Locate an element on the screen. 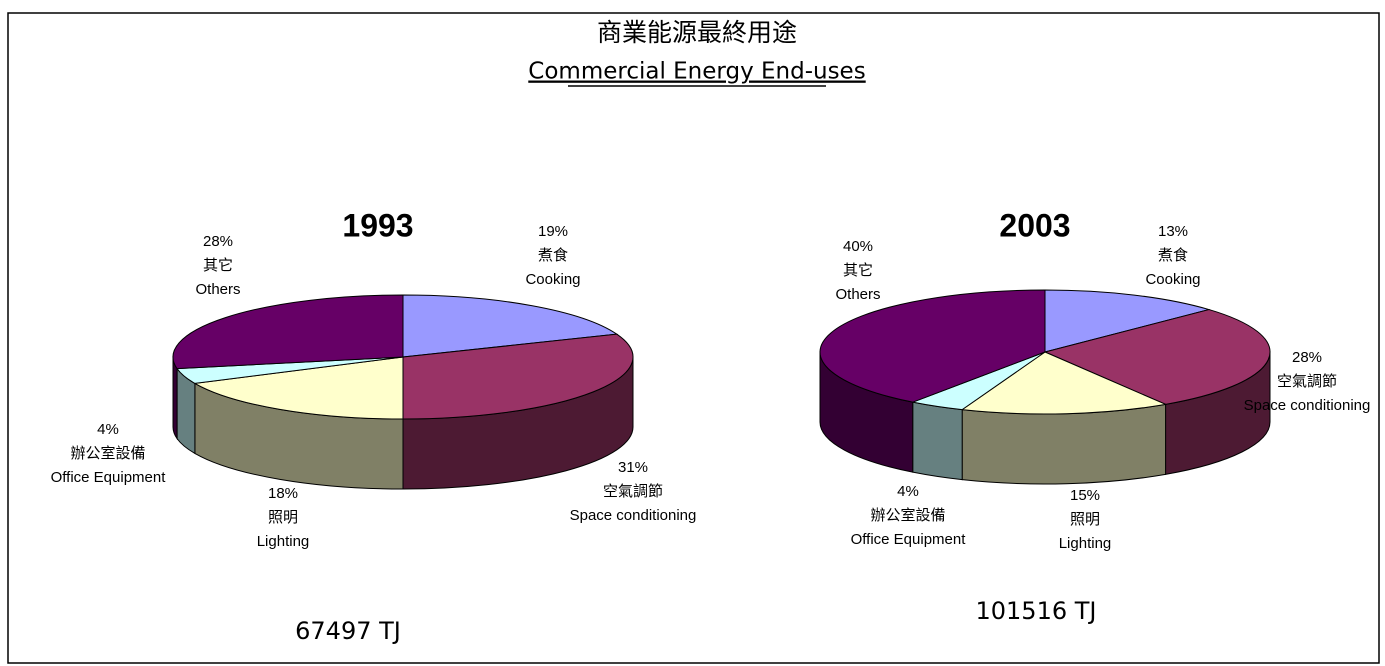 The image size is (1385, 666). chart-subtitle: Commercial Energy End-uses is located at coordinates (696, 72).